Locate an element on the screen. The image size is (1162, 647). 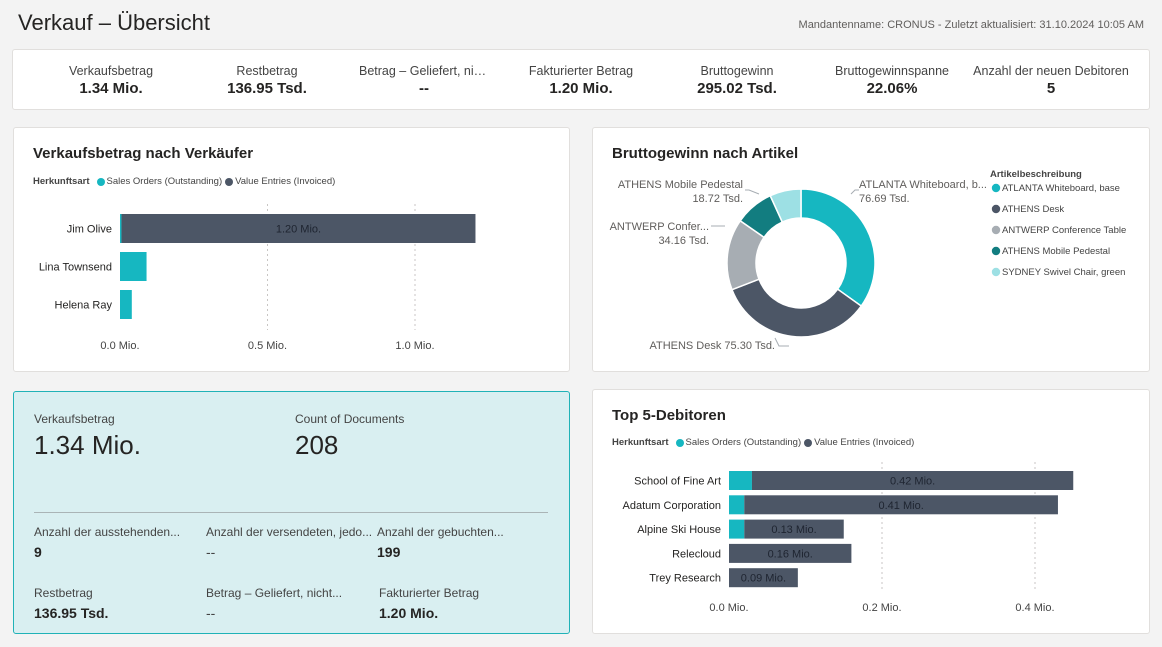
kpi-neue-debitoren: Anzahl der neuen Debitoren 5 is located at coordinates (1051, 80).